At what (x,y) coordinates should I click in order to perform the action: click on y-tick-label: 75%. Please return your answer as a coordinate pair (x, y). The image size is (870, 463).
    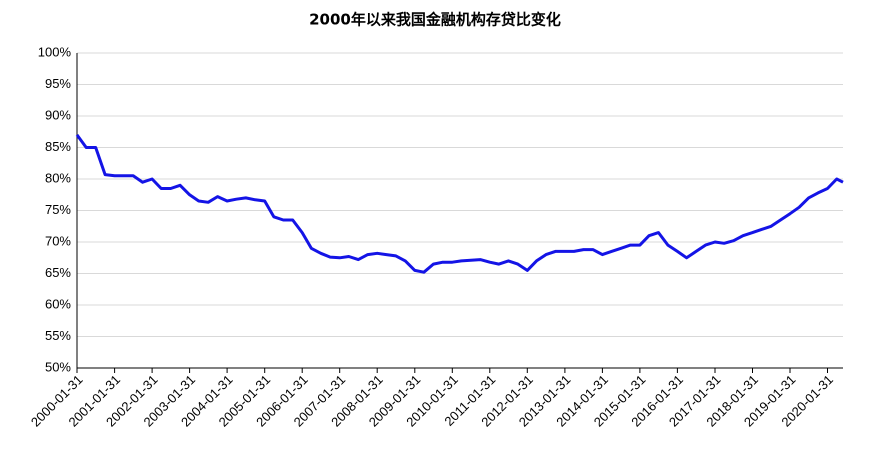
    Looking at the image, I should click on (58, 209).